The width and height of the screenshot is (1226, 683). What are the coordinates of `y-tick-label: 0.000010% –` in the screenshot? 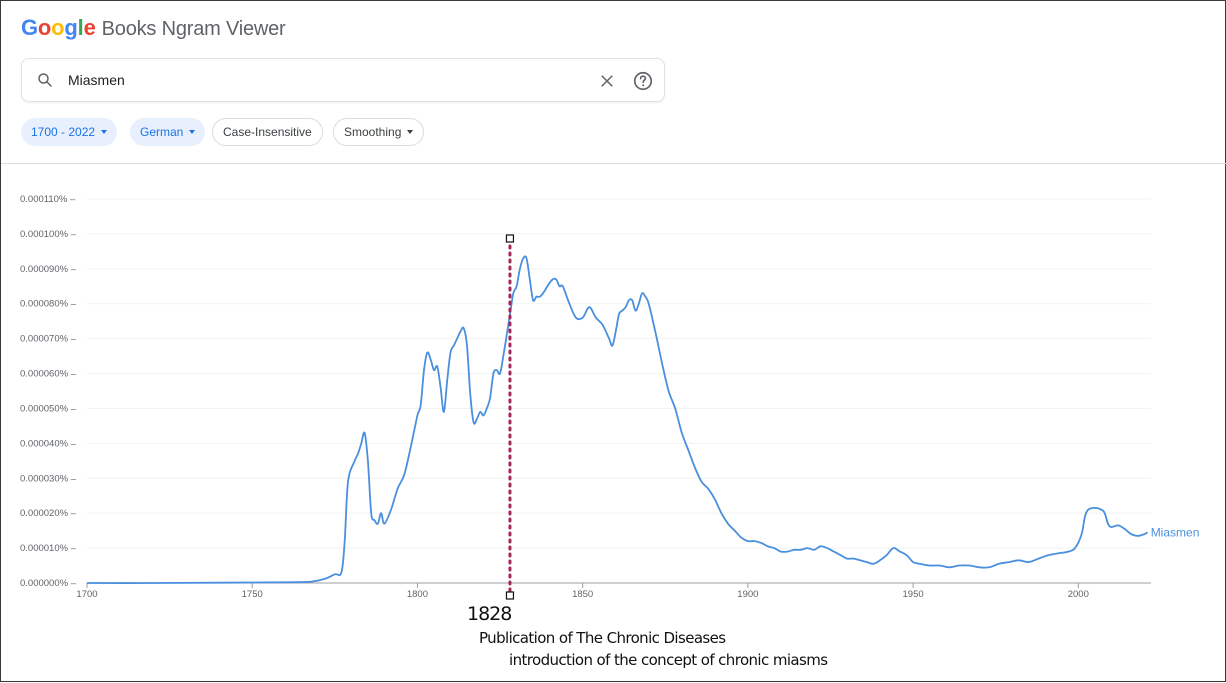 It's located at (48, 548).